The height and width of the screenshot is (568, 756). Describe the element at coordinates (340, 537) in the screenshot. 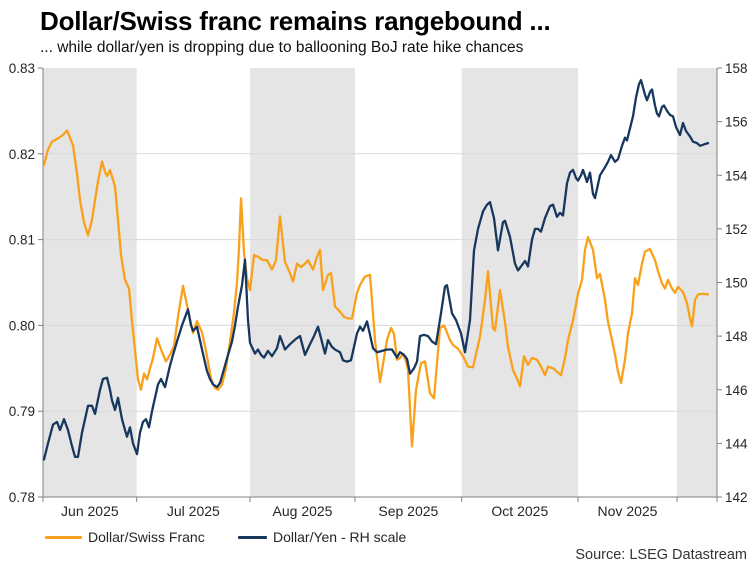

I see `usdjpy-legend-label: Dollar/Yen - RH scale` at that location.